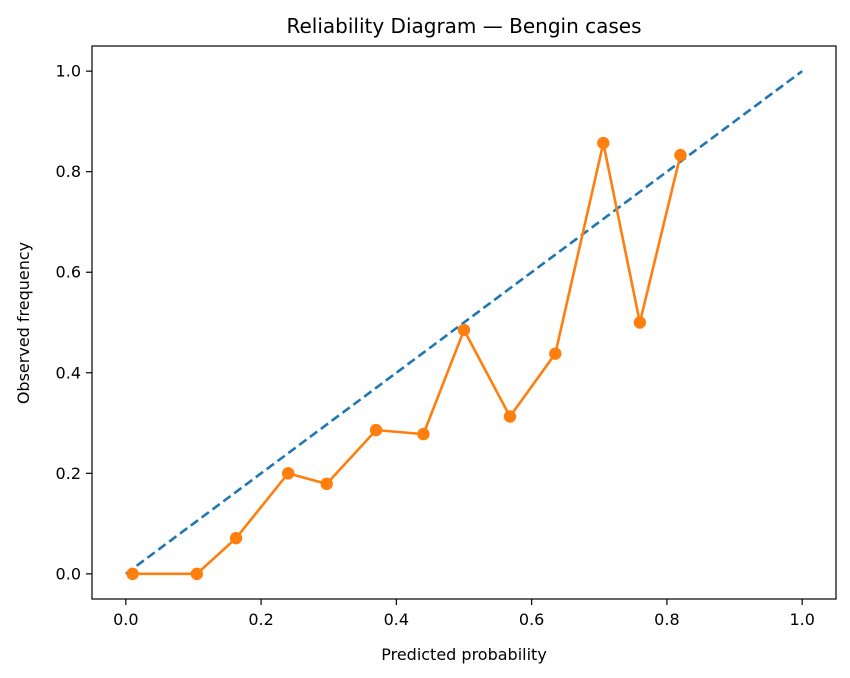 The width and height of the screenshot is (850, 678). Describe the element at coordinates (68, 372) in the screenshot. I see `y-tick-label: 0.4` at that location.